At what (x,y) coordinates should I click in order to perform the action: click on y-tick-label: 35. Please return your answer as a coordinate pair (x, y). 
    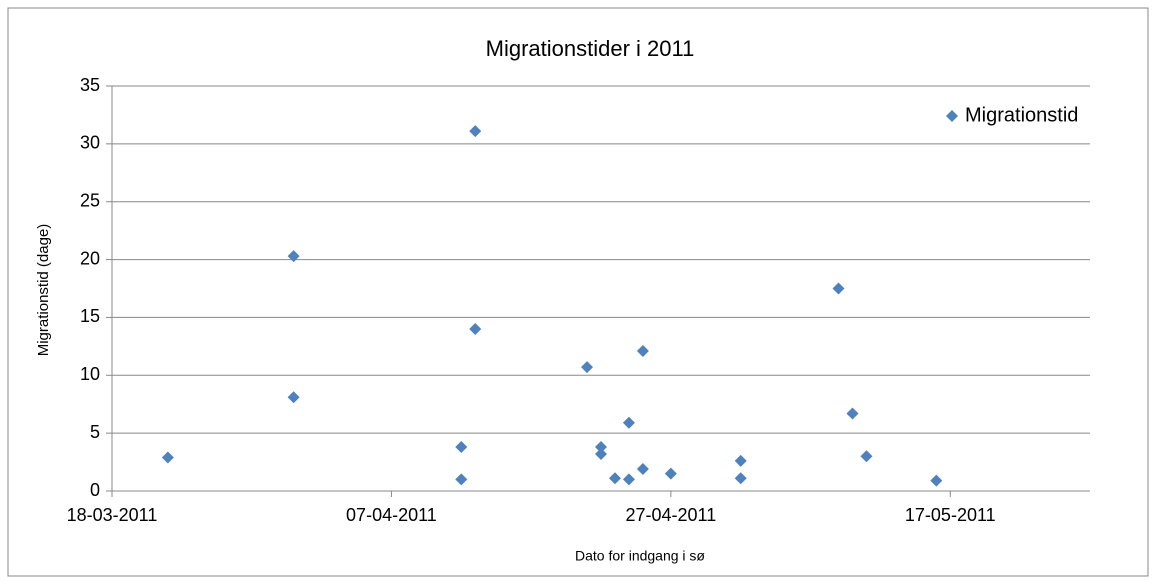
    Looking at the image, I should click on (90, 85).